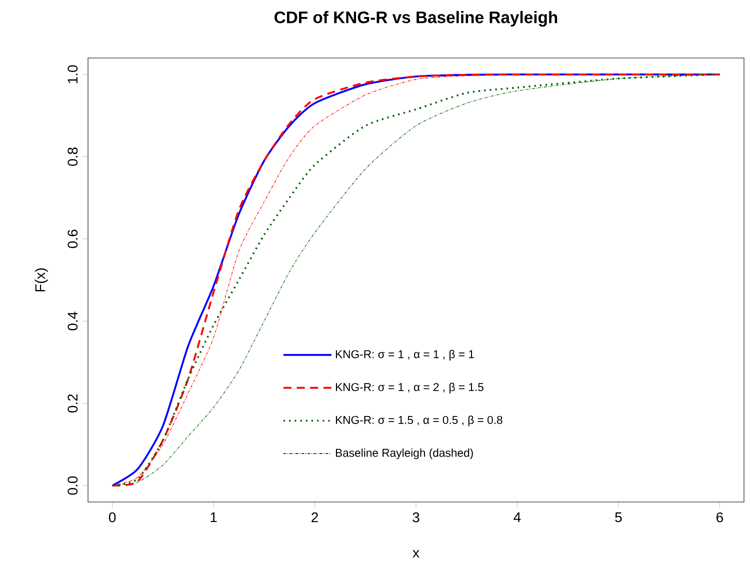 The width and height of the screenshot is (750, 578). What do you see at coordinates (517, 517) in the screenshot?
I see `x-tick-label: 4` at bounding box center [517, 517].